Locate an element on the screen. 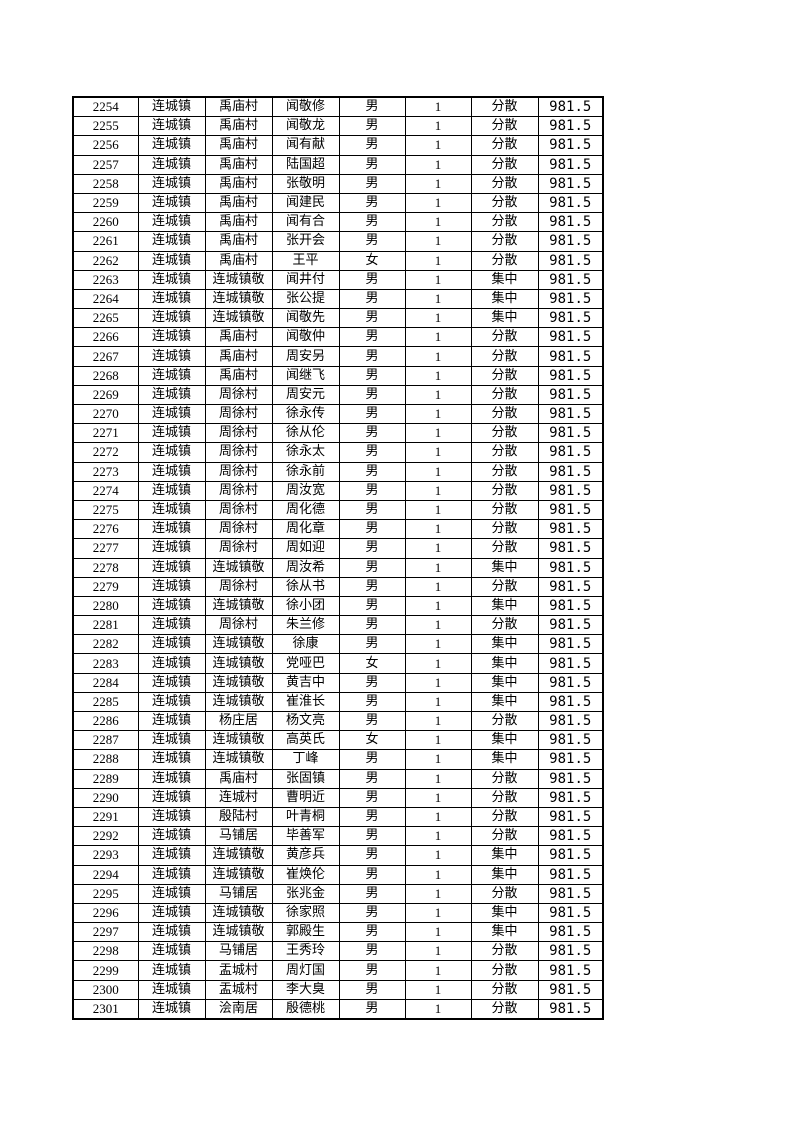 The height and width of the screenshot is (1122, 793). table-row: 2274 连城镇 周徐村 周汝宽男 1 分散 981.5 is located at coordinates (338, 490).